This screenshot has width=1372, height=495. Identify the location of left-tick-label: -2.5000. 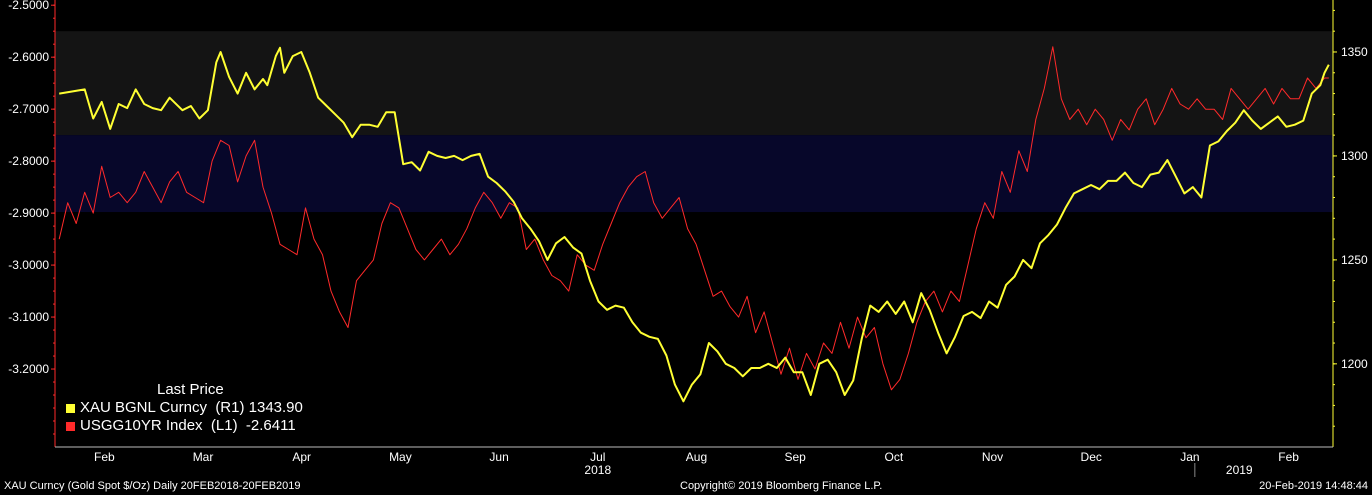
(28, 6).